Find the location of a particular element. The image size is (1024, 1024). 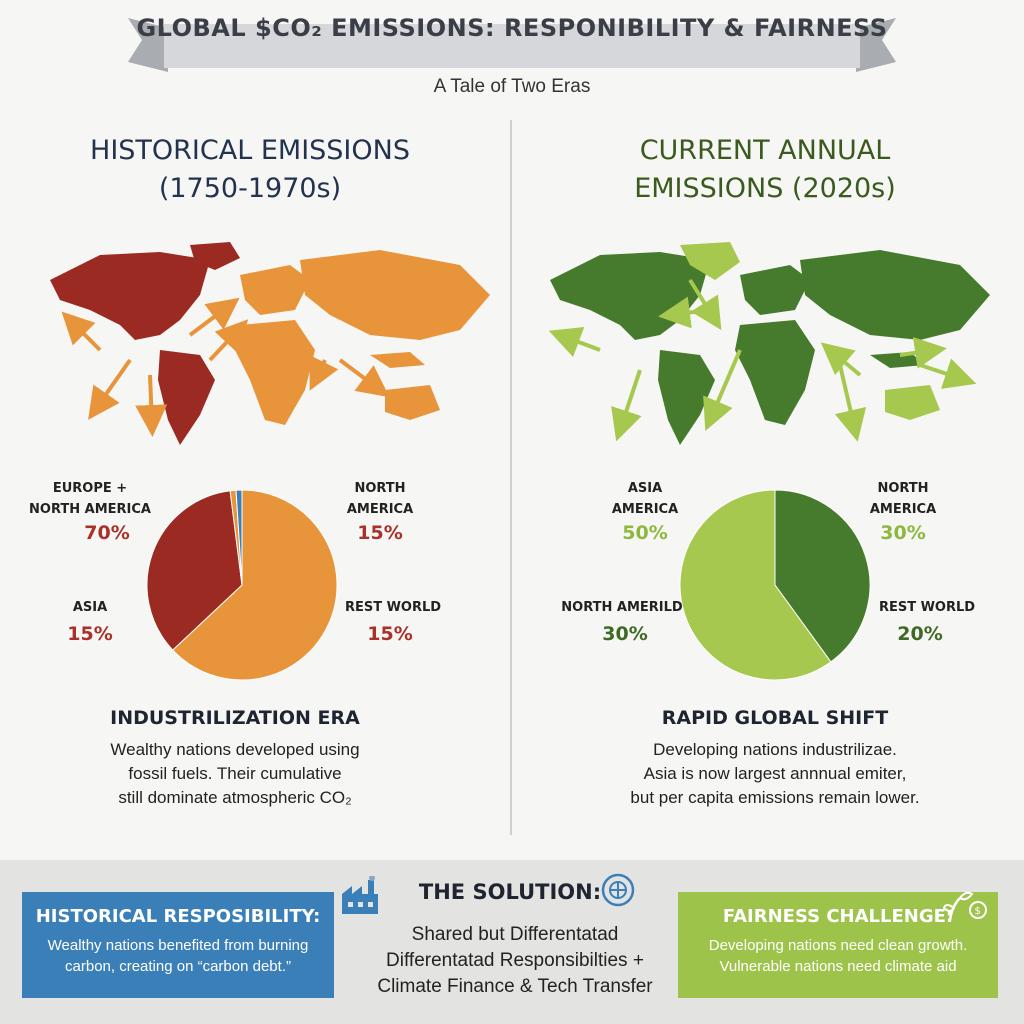

curr-label-north-amerild: NORTH AMERILD is located at coordinates (622, 607).